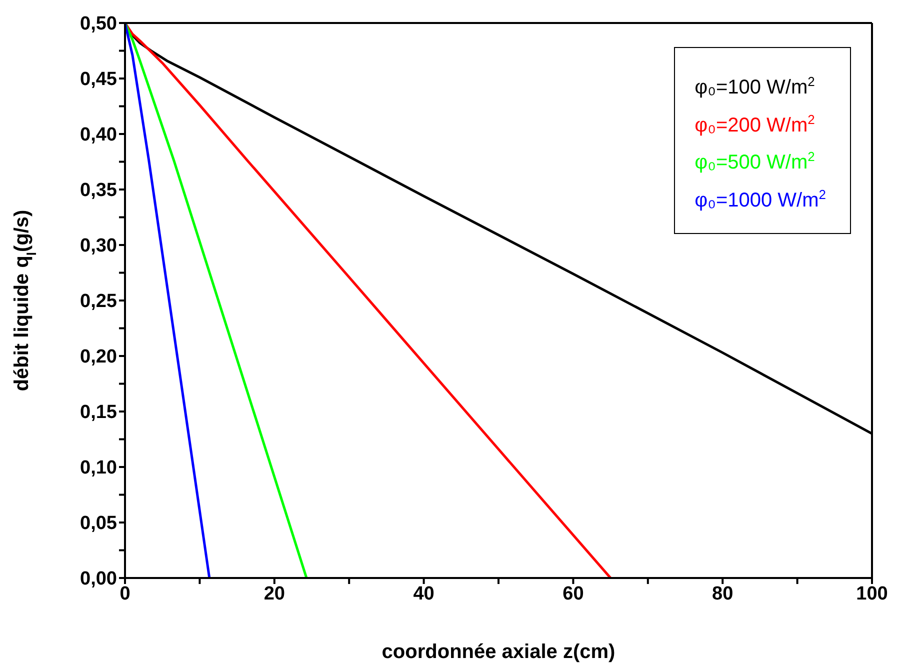  I want to click on x-tick-label: 20, so click(274, 593).